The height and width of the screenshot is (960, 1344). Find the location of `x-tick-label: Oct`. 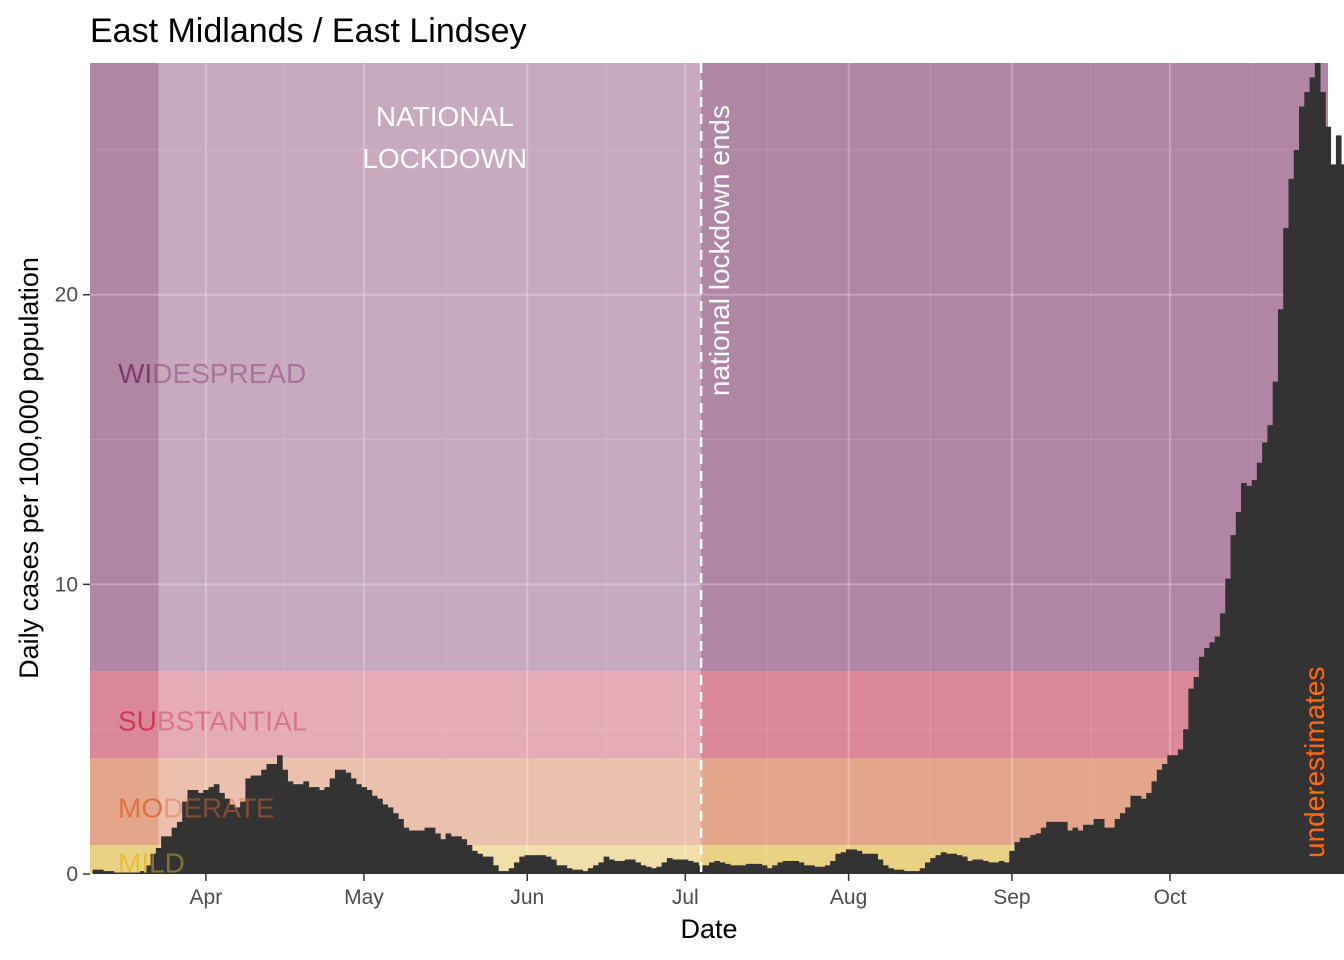

x-tick-label: Oct is located at coordinates (1170, 897).